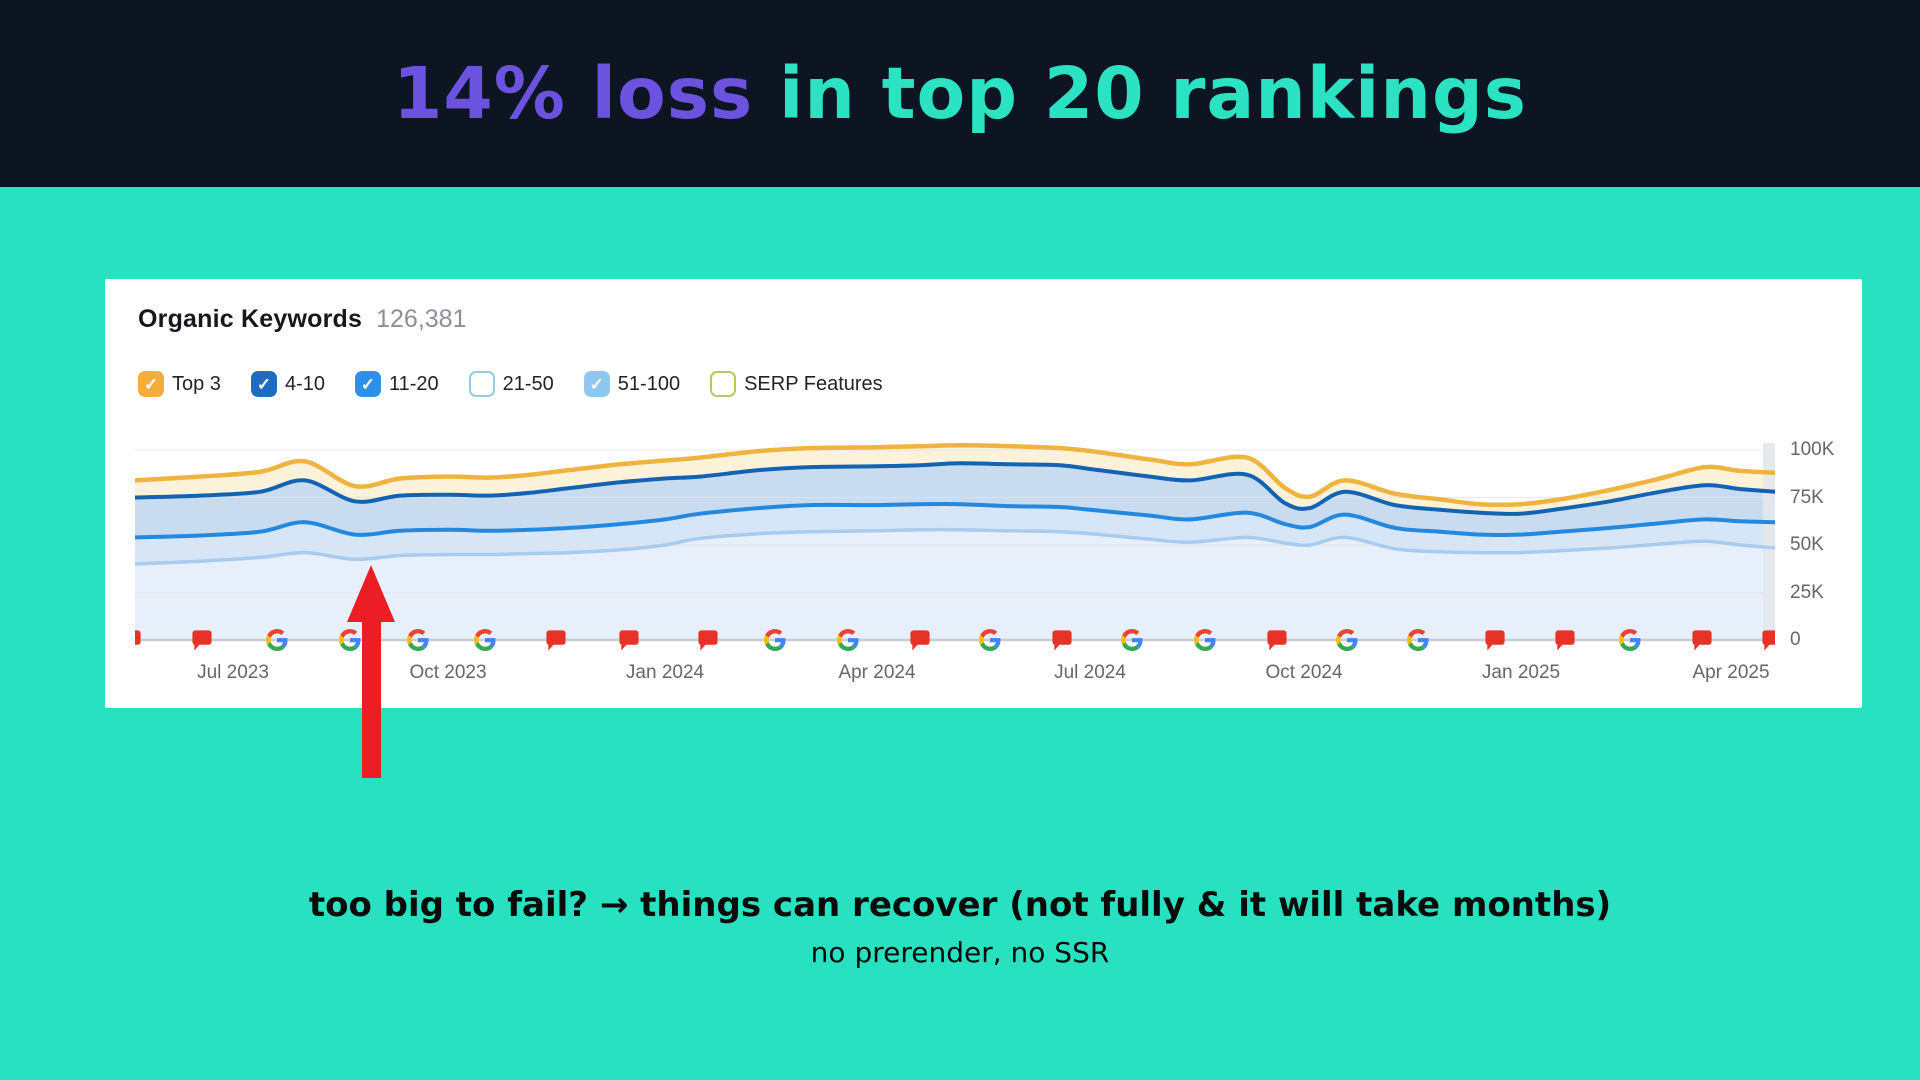 The image size is (1920, 1080). Describe the element at coordinates (196, 383) in the screenshot. I see `legend-label: Top 3` at that location.